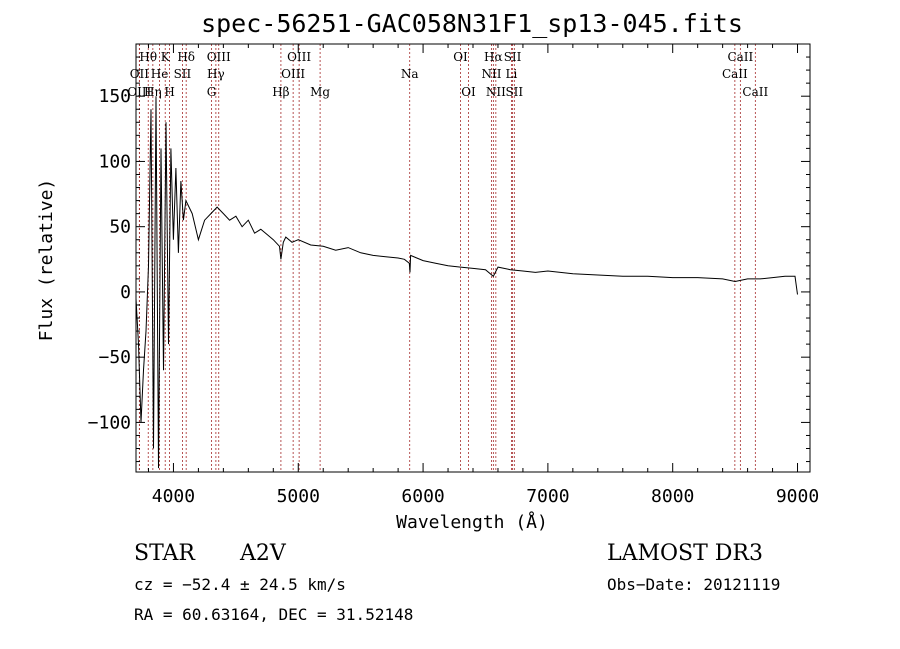 The height and width of the screenshot is (649, 900). Describe the element at coordinates (320, 92) in the screenshot. I see `line-label: Mg` at that location.